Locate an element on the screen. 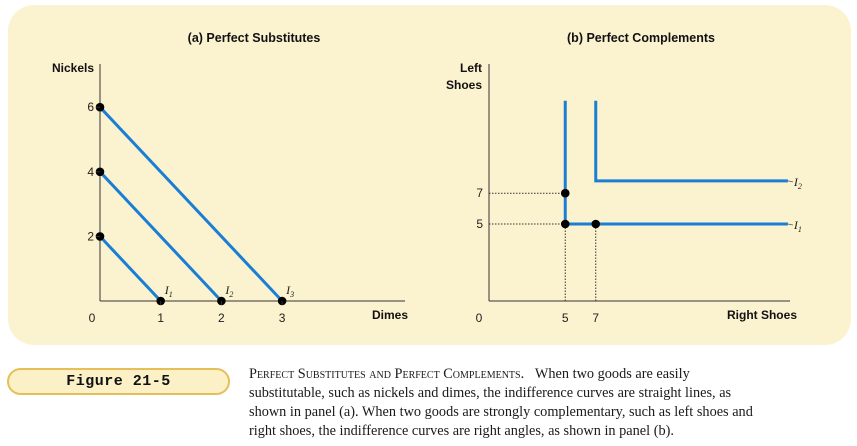 The image size is (857, 446). x-tick-label: 2 is located at coordinates (221, 318).